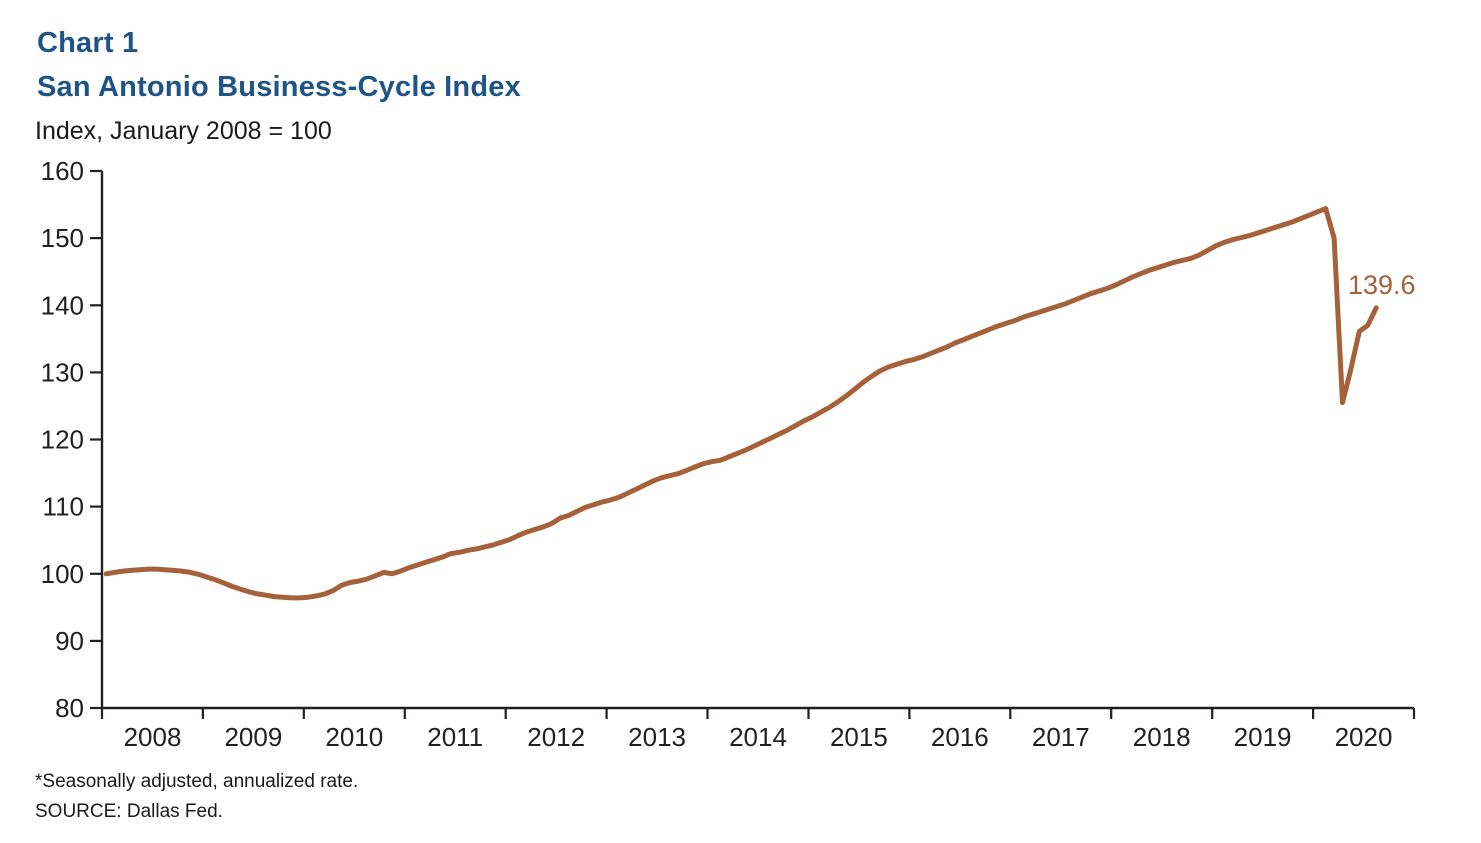 This screenshot has width=1481, height=843. What do you see at coordinates (183, 131) in the screenshot?
I see `axis-units-label: Index, January 2008 = 100` at bounding box center [183, 131].